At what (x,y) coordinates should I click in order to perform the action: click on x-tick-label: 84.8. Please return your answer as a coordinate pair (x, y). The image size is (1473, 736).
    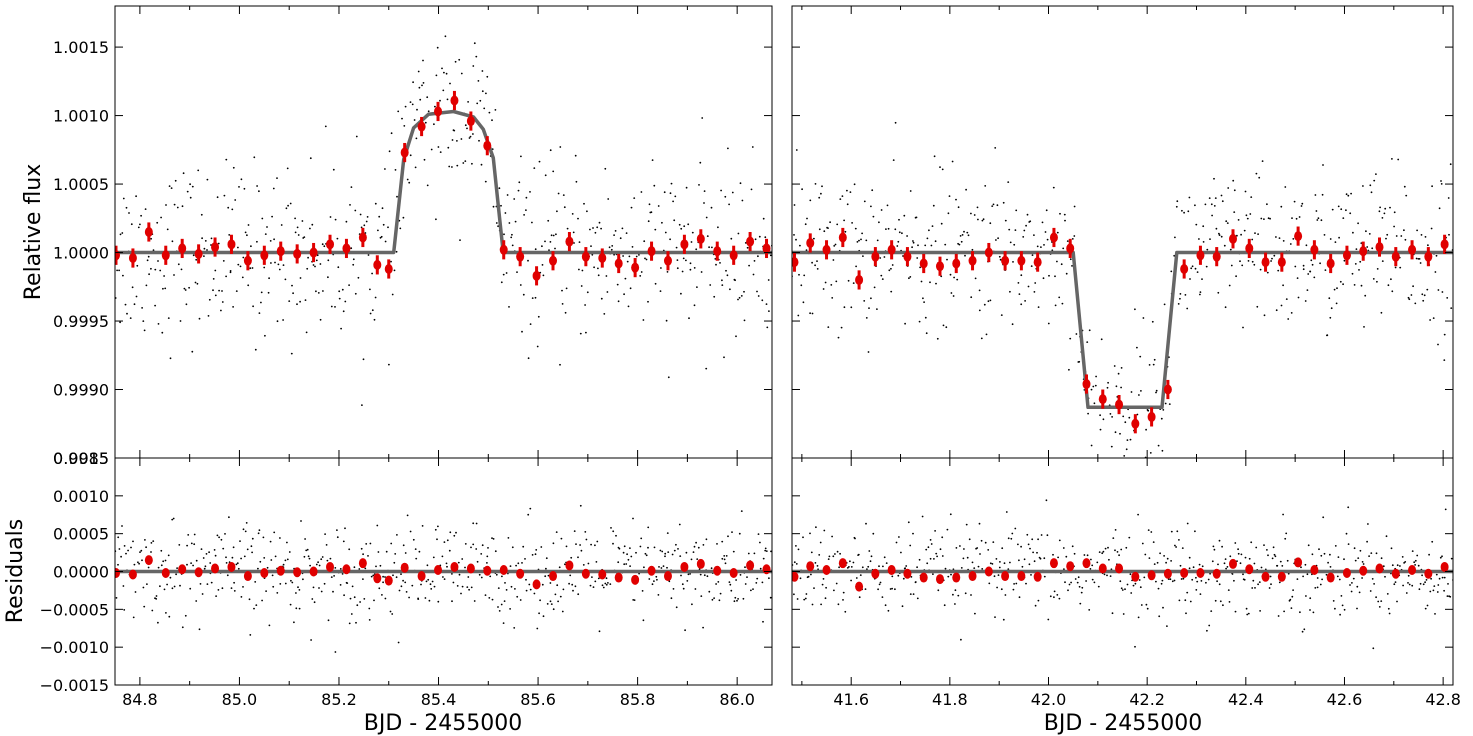
    Looking at the image, I should click on (140, 699).